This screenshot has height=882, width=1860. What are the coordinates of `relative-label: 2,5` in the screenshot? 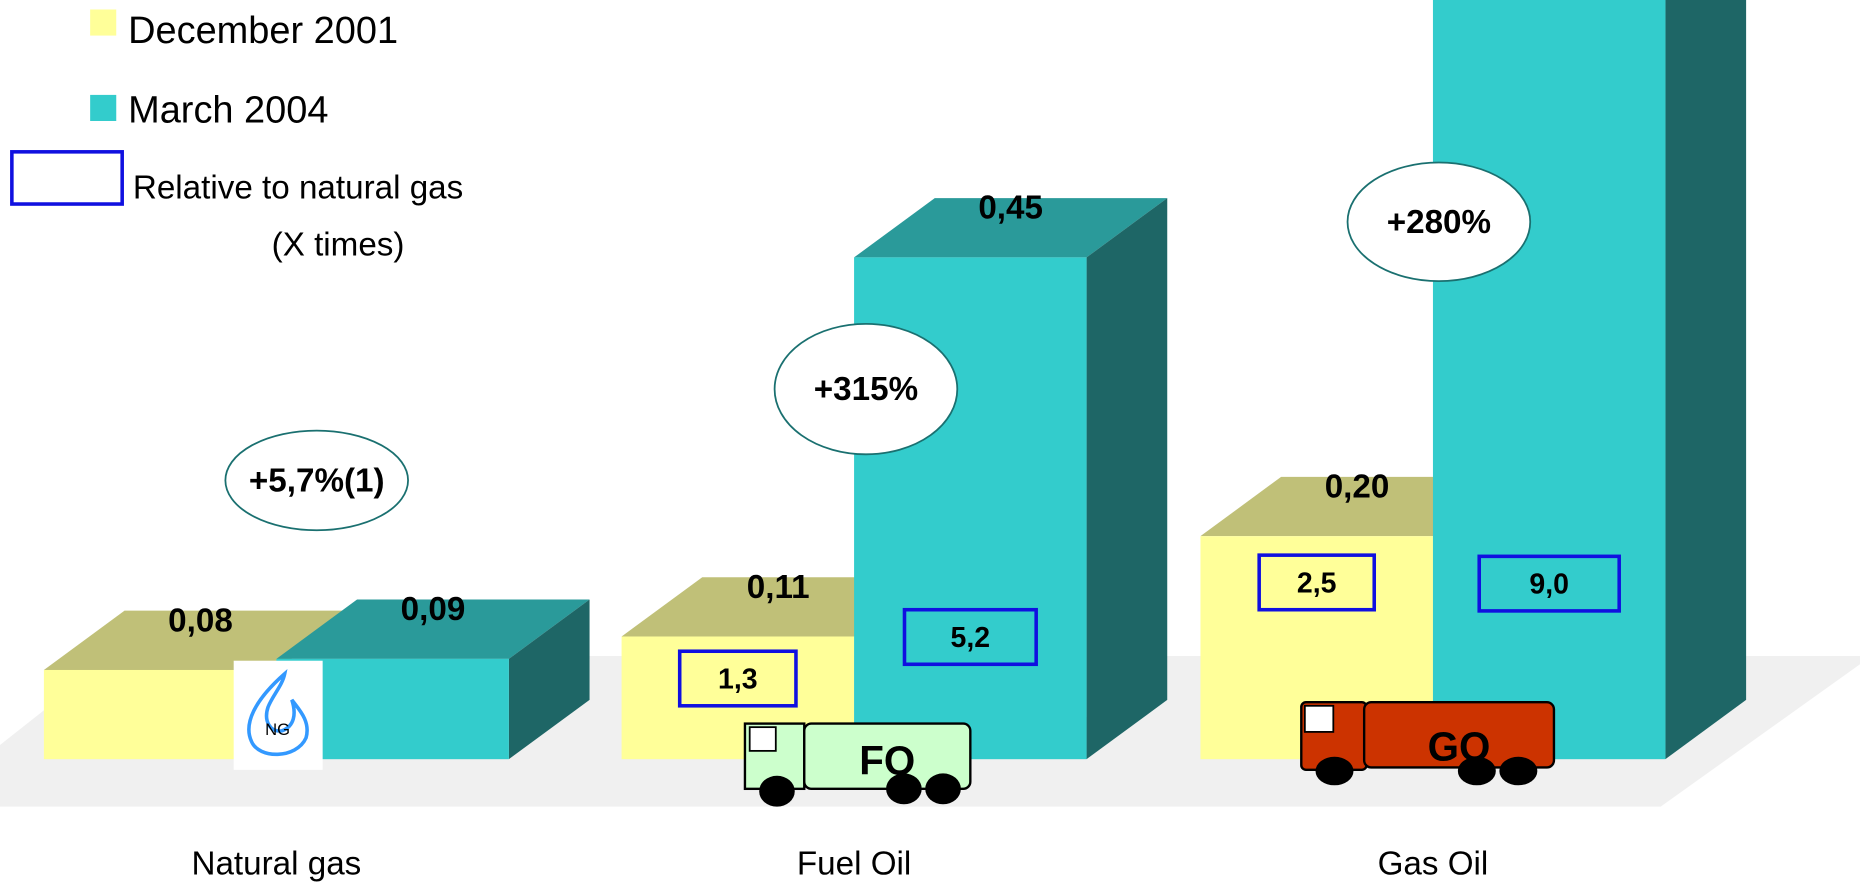 It's located at (1317, 583).